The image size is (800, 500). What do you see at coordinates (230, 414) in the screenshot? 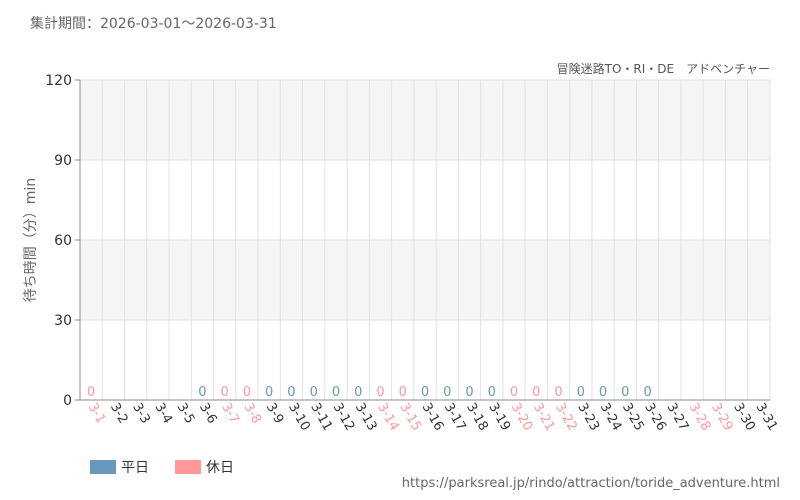
I see `x-tick-label: 3-7` at bounding box center [230, 414].